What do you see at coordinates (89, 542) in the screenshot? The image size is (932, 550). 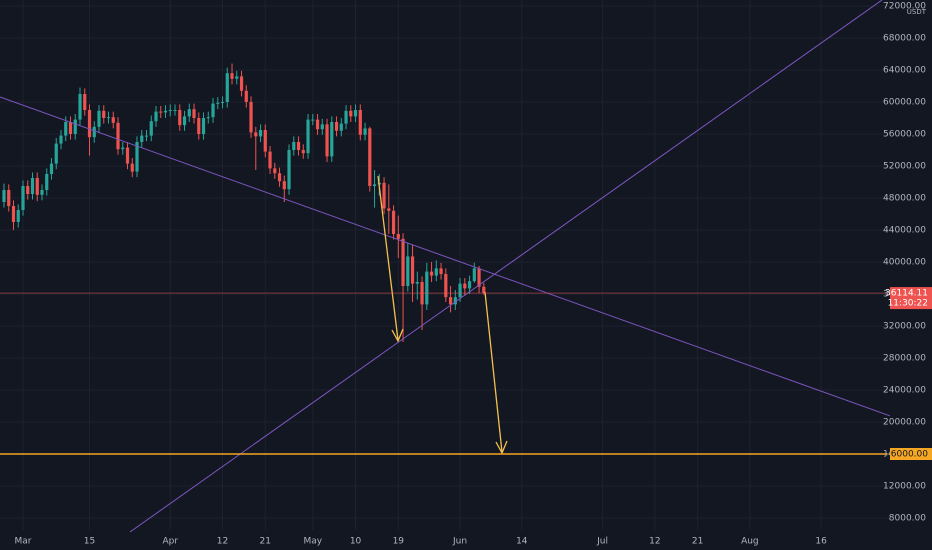 I see `x-tick-label: 15` at bounding box center [89, 542].